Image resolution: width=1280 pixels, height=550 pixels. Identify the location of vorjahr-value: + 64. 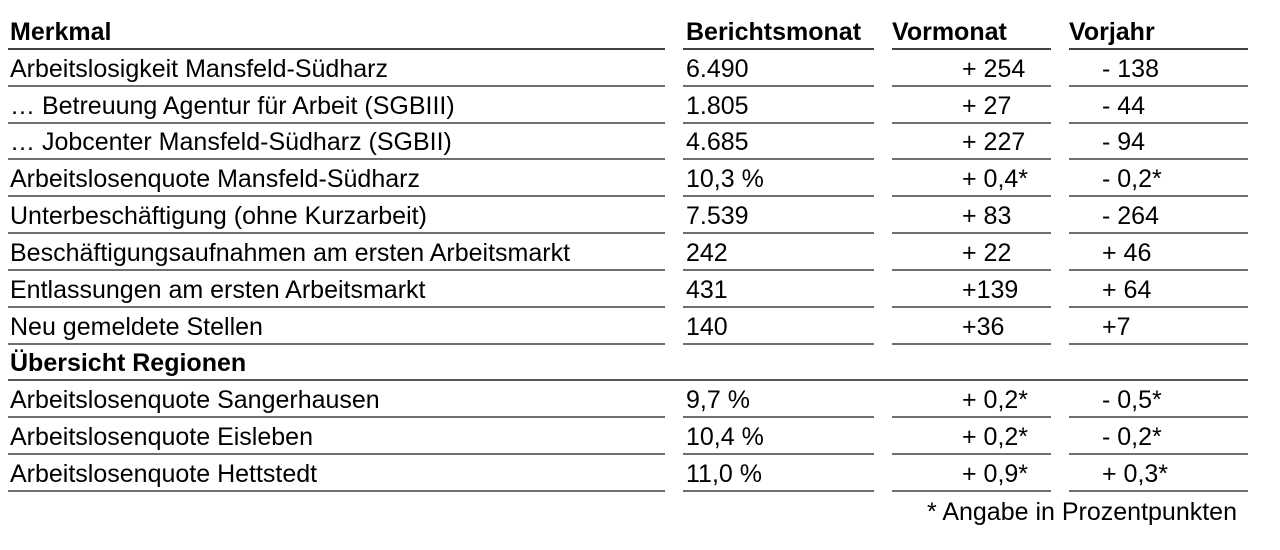
(1158, 289).